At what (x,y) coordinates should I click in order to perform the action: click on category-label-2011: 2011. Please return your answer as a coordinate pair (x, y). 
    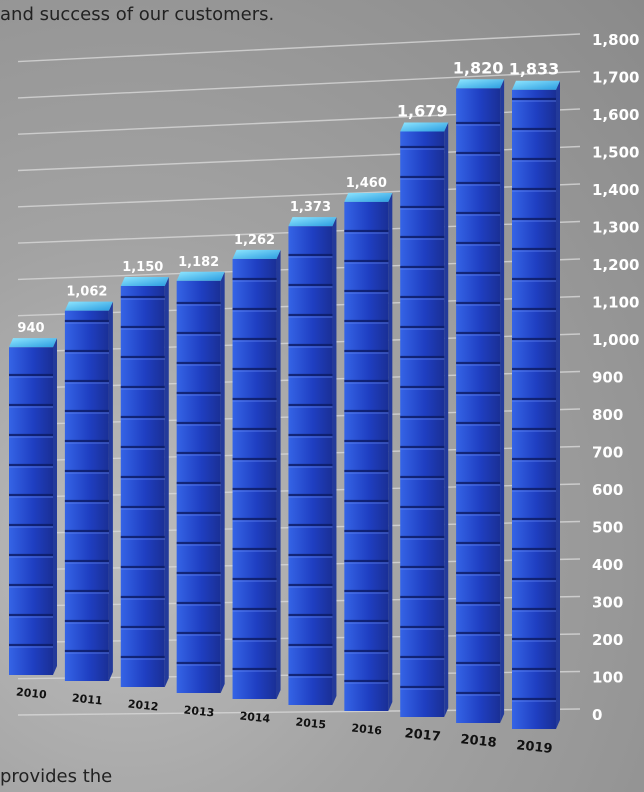
    Looking at the image, I should click on (87, 699).